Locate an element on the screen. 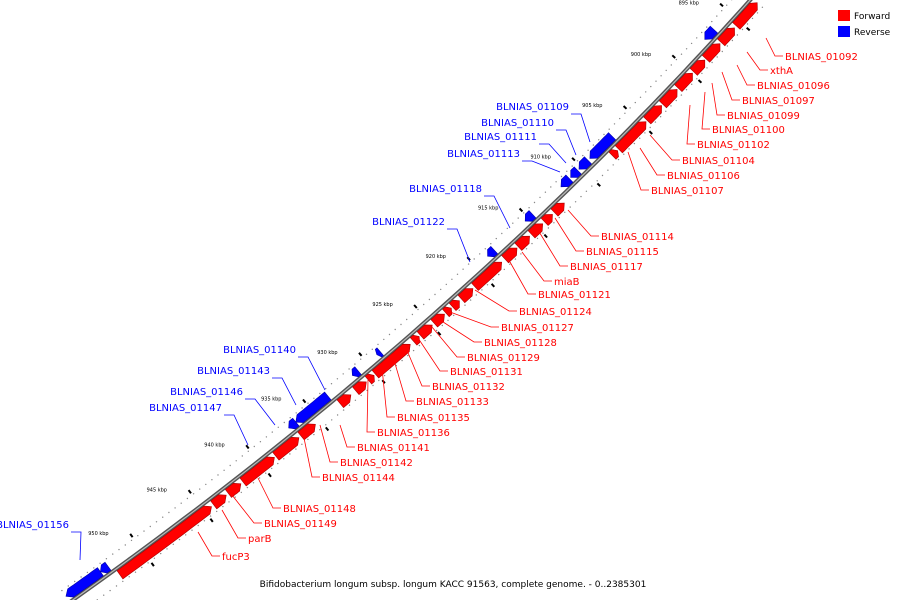  gene-label-blnias-01100: BLNIAS_01100 is located at coordinates (748, 130).